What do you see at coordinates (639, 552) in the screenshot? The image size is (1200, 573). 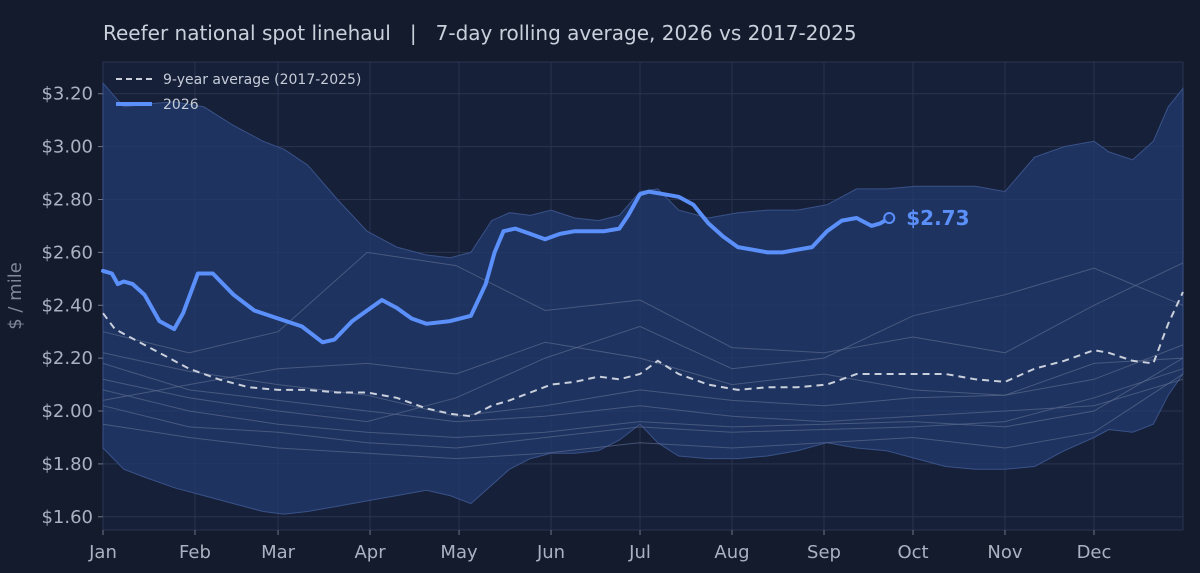 I see `x-tick-label: Jul` at bounding box center [639, 552].